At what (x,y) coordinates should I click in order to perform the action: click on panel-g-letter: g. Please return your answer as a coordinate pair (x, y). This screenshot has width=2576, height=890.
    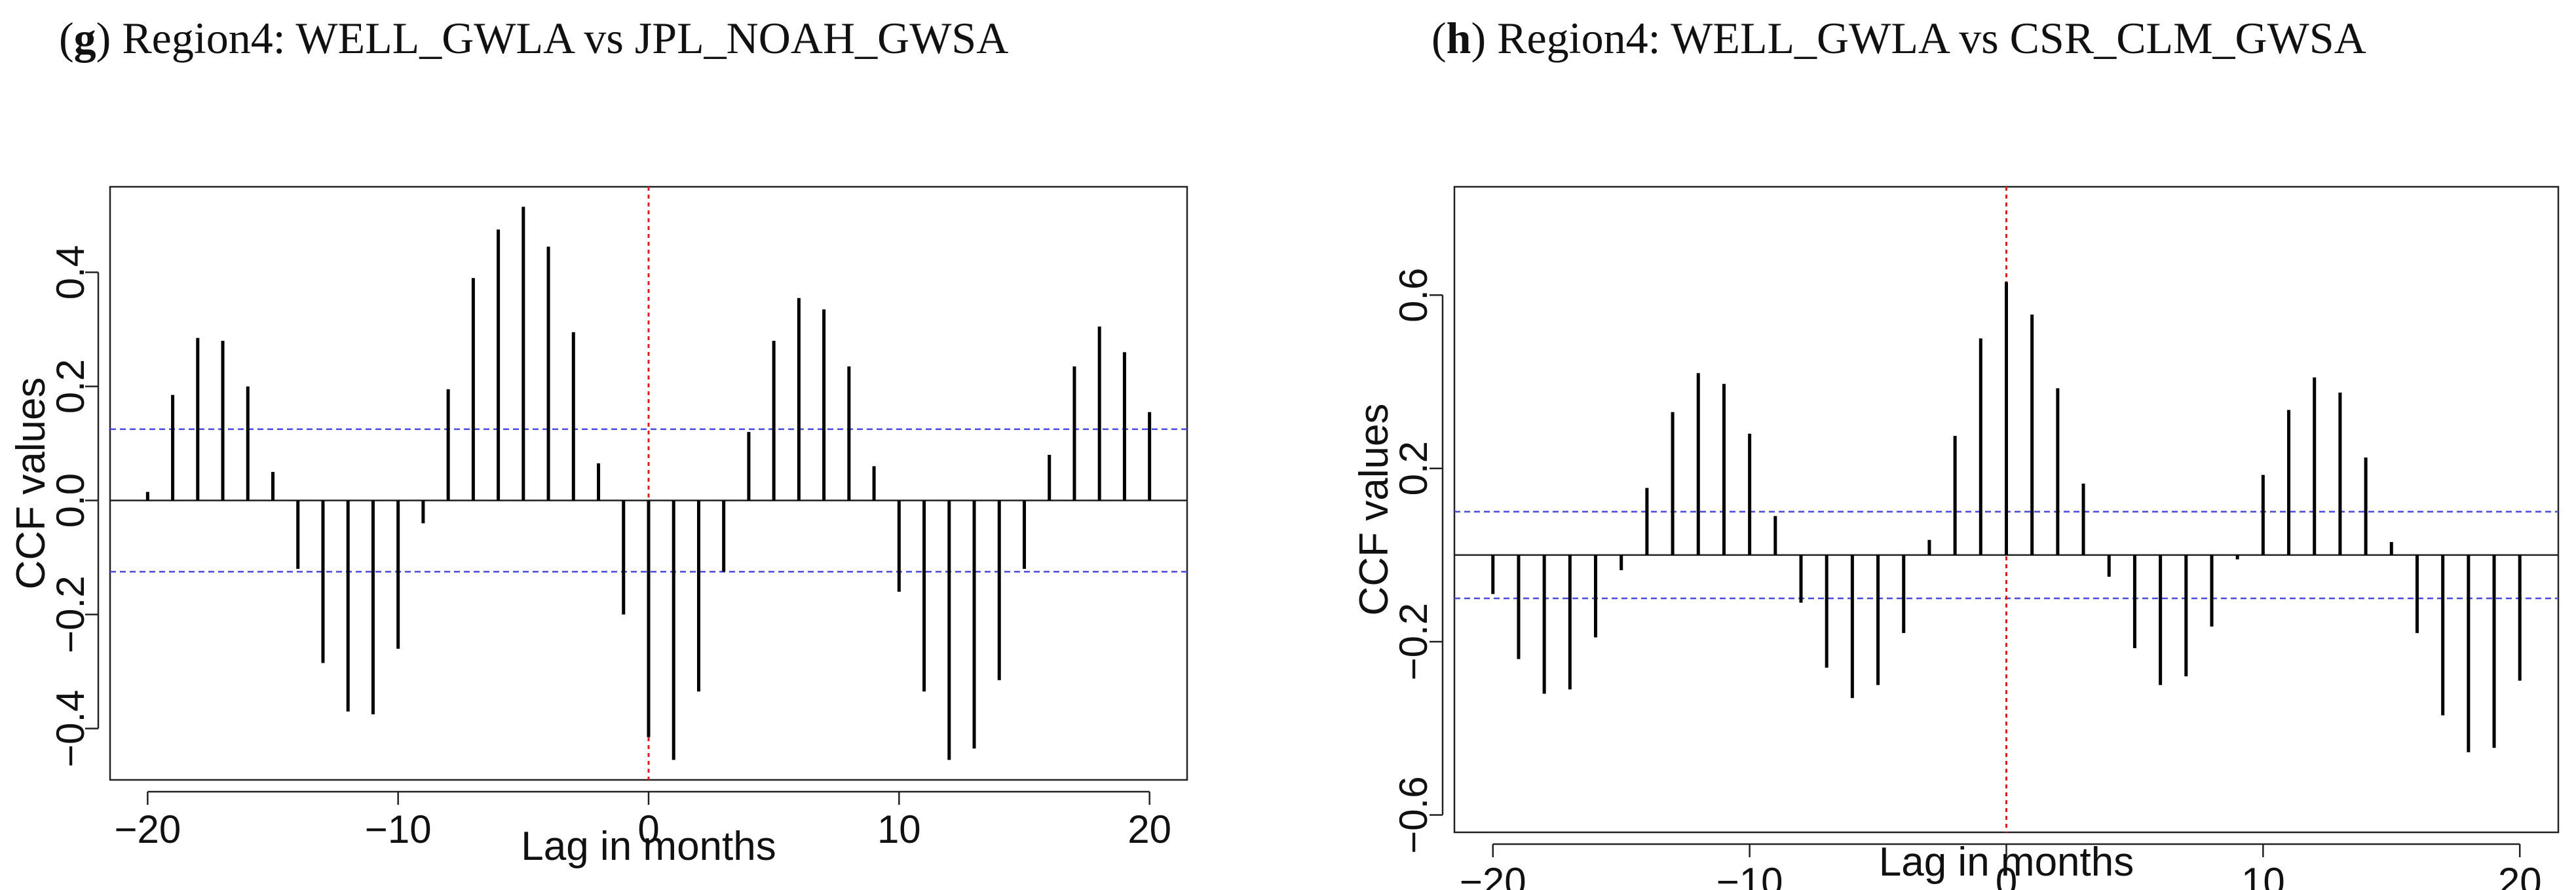
    Looking at the image, I should click on (85, 38).